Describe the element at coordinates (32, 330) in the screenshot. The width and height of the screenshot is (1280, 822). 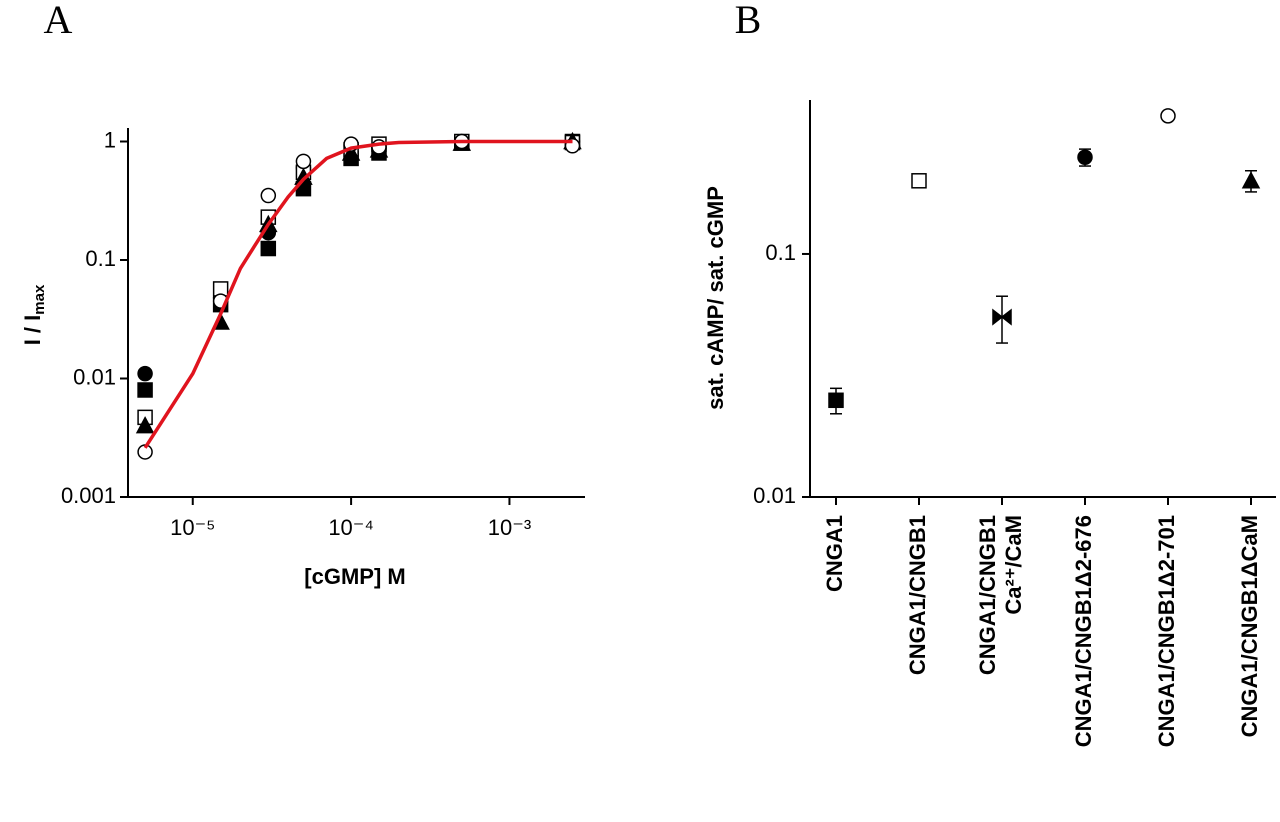
I see `y-axis-label-main: I / I` at that location.